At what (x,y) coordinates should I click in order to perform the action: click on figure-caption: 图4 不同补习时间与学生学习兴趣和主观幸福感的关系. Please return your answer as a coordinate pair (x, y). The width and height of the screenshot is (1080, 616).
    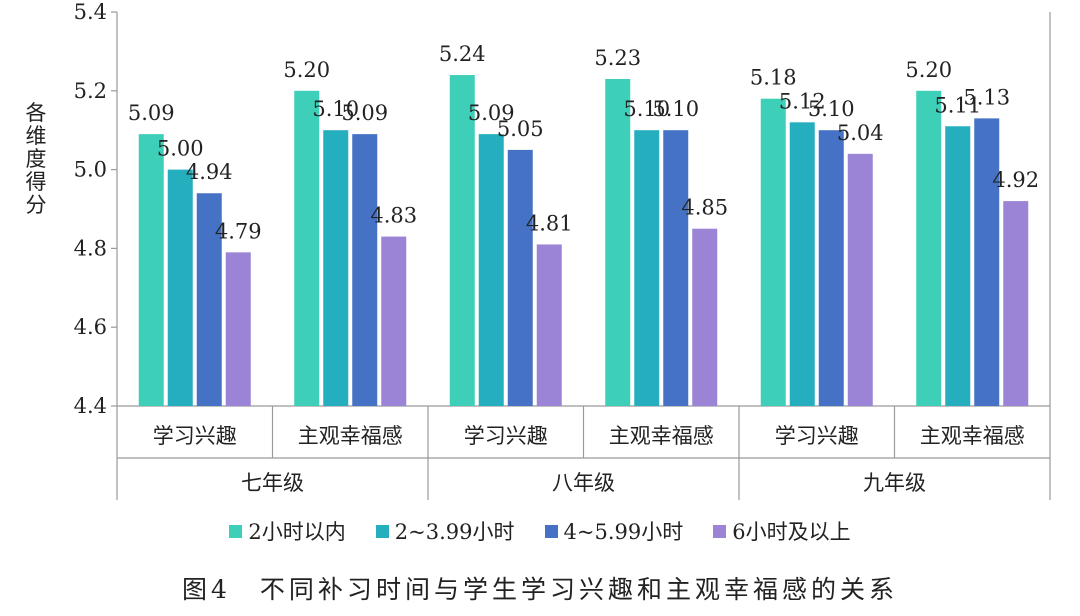
    Looking at the image, I should click on (540, 589).